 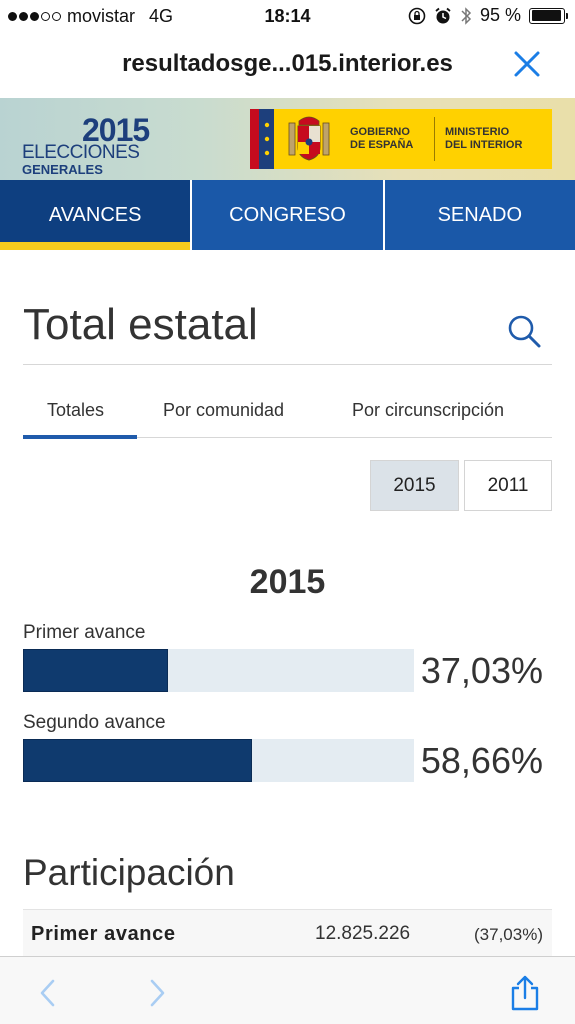 I want to click on ministry-name: MINISTERIO DEL INTERIOR, so click(x=494, y=139).